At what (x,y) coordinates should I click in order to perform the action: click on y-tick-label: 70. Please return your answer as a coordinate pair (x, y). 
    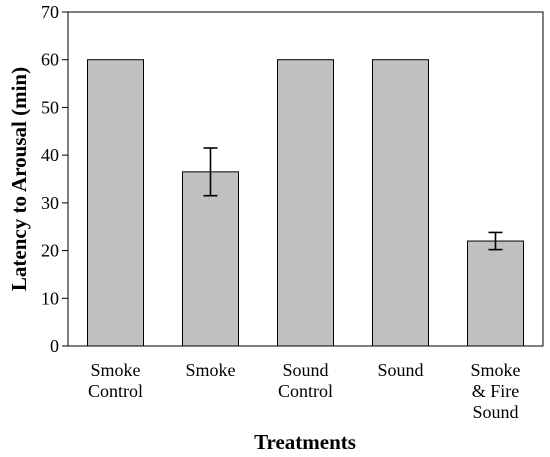
    Looking at the image, I should click on (50, 12).